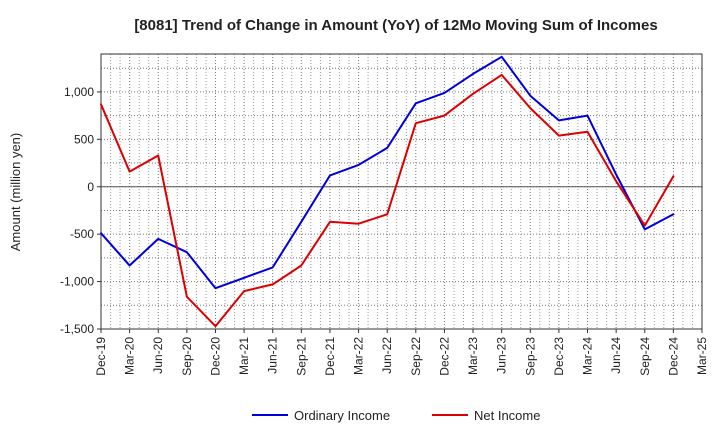 Image resolution: width=720 pixels, height=440 pixels. Describe the element at coordinates (301, 356) in the screenshot. I see `x-tick-label: Sep-21` at that location.